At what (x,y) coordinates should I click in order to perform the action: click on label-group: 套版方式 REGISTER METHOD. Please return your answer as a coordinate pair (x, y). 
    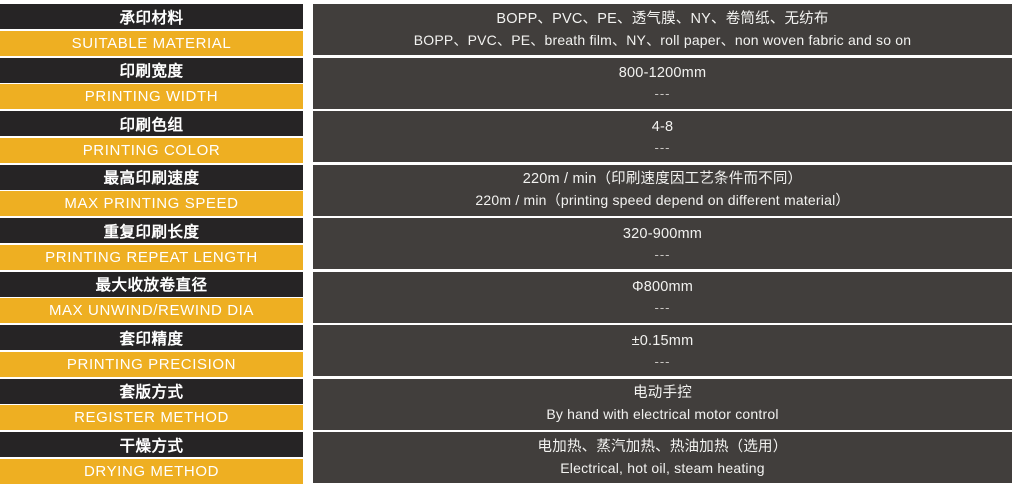
    Looking at the image, I should click on (151, 405).